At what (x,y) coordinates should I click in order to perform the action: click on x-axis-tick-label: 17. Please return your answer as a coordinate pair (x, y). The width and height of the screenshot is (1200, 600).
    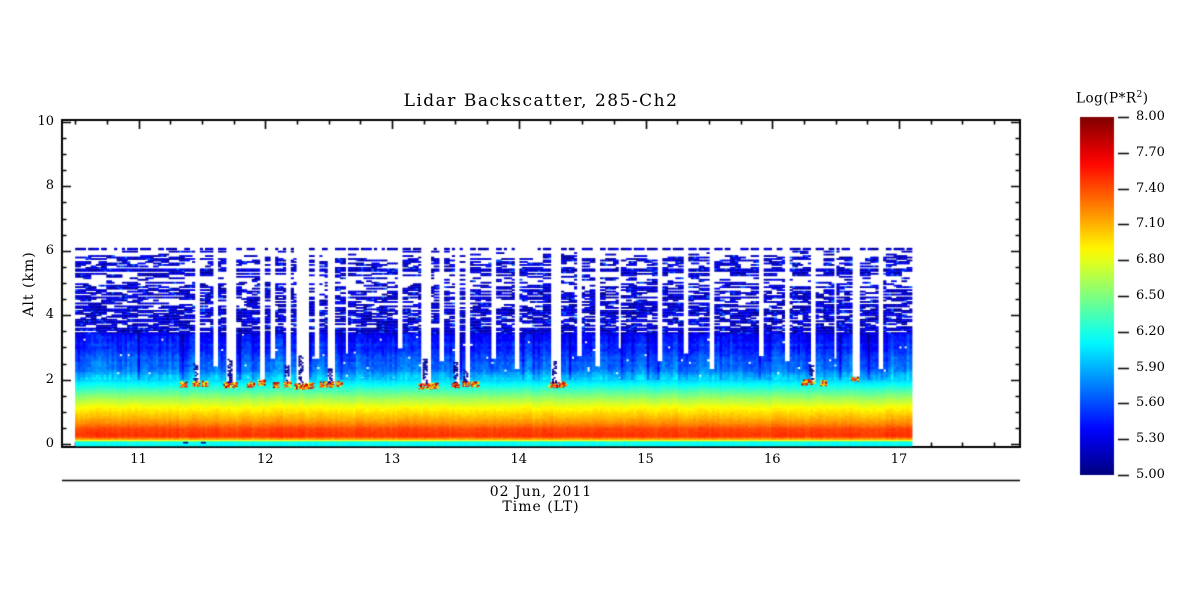
    Looking at the image, I should click on (899, 459).